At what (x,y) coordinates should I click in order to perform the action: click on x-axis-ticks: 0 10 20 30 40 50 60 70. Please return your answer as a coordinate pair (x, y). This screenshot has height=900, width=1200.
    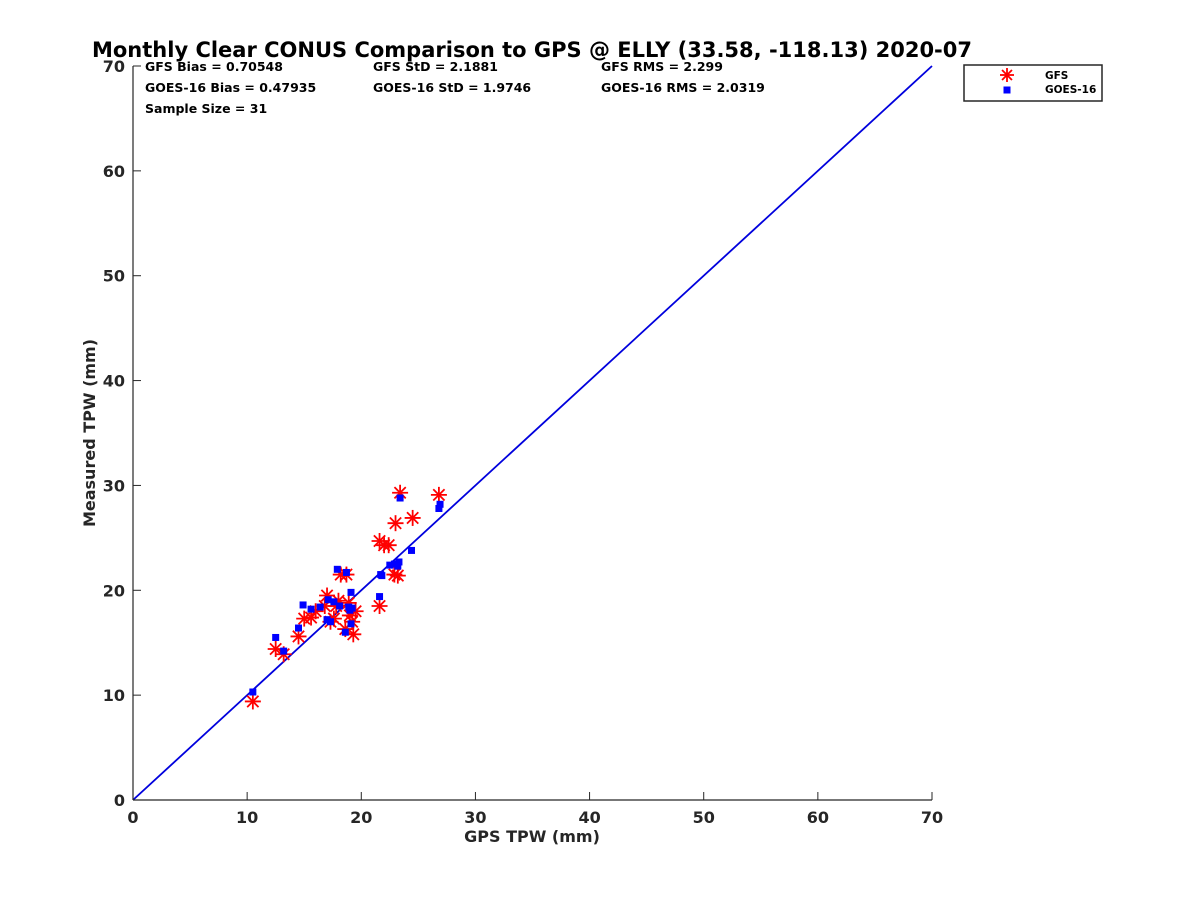
    Looking at the image, I should click on (535, 809).